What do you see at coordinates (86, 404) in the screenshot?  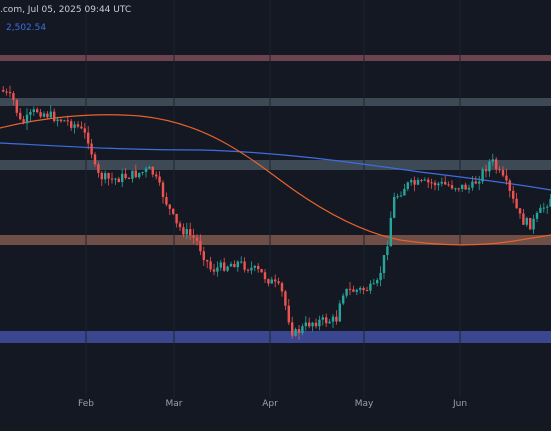 I see `x-tick-label: Feb` at bounding box center [86, 404].